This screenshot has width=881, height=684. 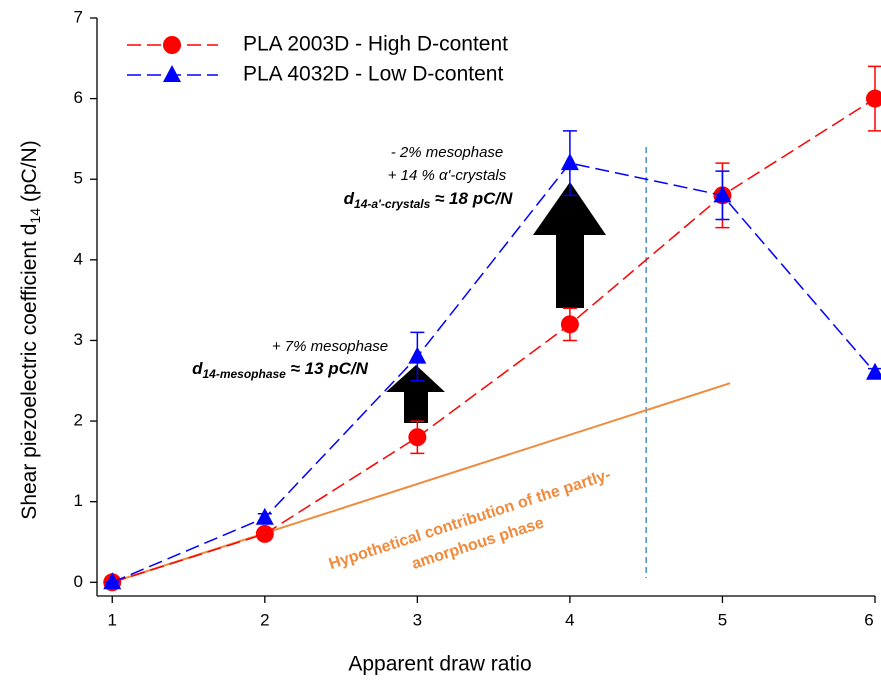 What do you see at coordinates (78, 178) in the screenshot?
I see `y-tick-label: 5` at bounding box center [78, 178].